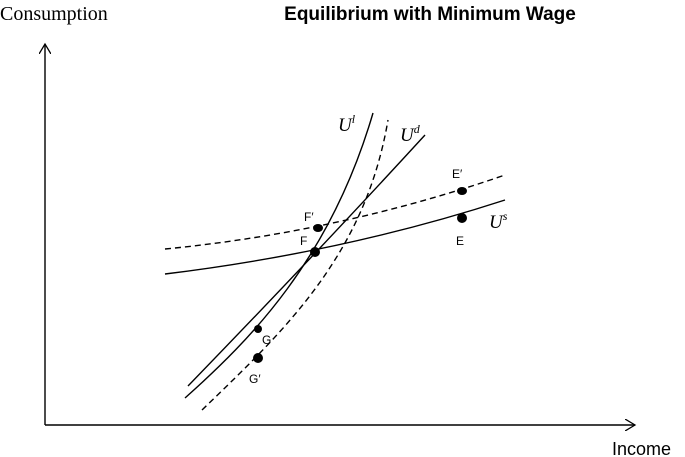 The height and width of the screenshot is (457, 685). Describe the element at coordinates (309, 217) in the screenshot. I see `point-label: F′` at that location.